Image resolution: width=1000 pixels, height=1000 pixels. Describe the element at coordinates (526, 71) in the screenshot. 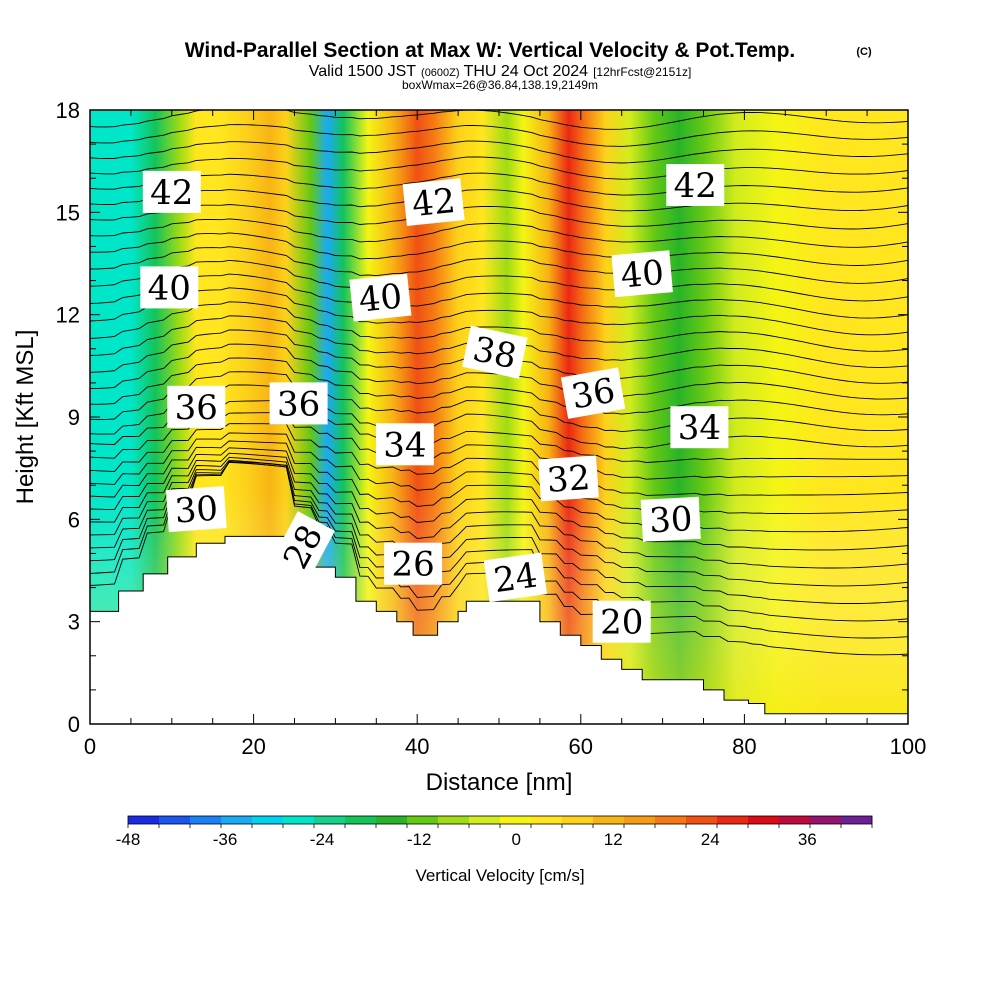

I see `subtitle-date: THU 24 Oct 2024` at that location.